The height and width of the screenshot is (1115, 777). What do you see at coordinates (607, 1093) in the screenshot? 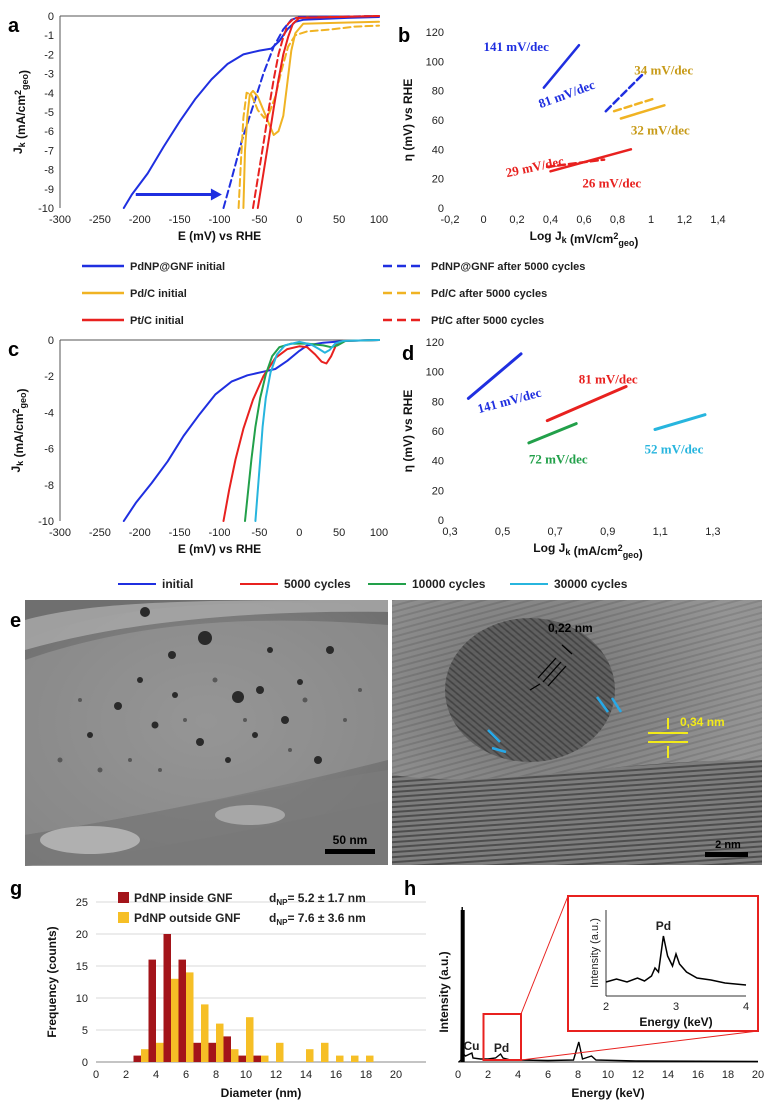
I see `x-axis-label-h: Energy (keV)` at bounding box center [607, 1093].